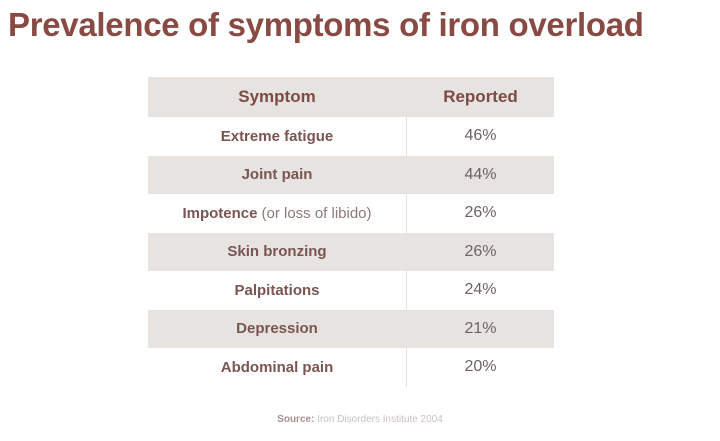  What do you see at coordinates (351, 367) in the screenshot?
I see `table-row: Abdominal pain 20%` at bounding box center [351, 367].